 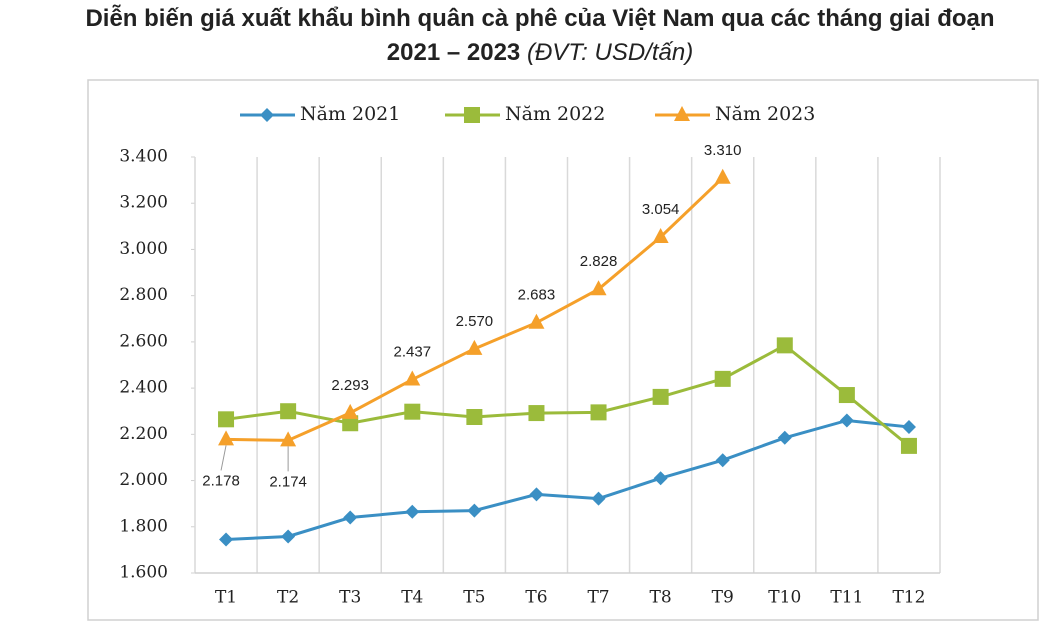 What do you see at coordinates (661, 209) in the screenshot?
I see `data-label: 3.054` at bounding box center [661, 209].